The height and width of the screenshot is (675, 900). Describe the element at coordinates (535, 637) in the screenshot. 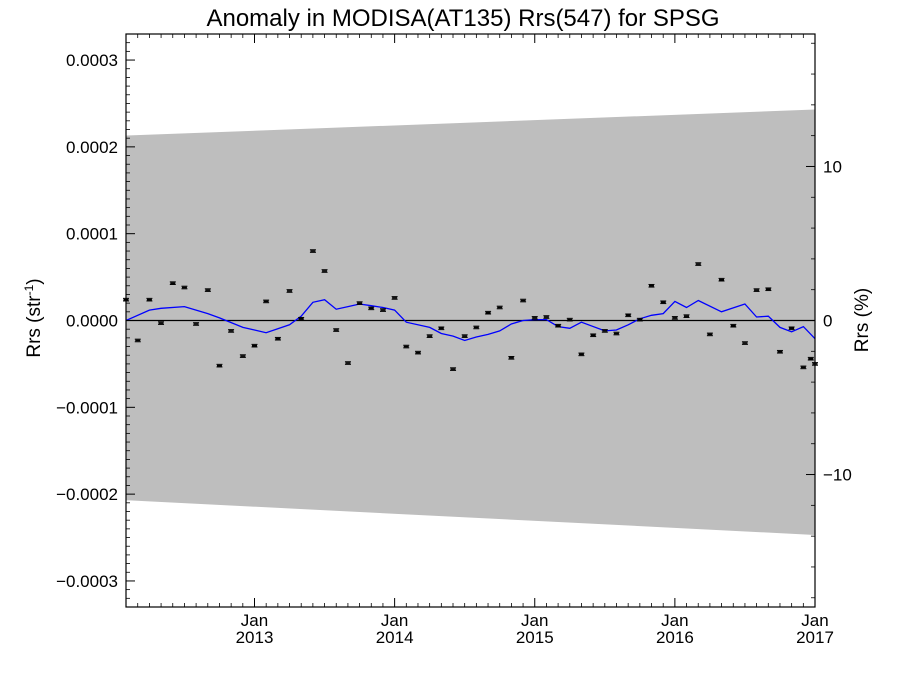

I see `x-tick-label-year: 2015` at that location.